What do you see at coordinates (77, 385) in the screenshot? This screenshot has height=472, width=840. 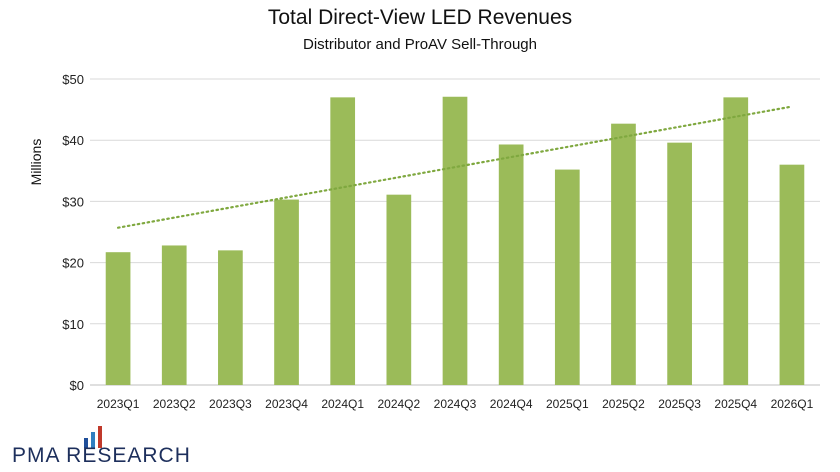 I see `y-tick-label: $0` at bounding box center [77, 385].